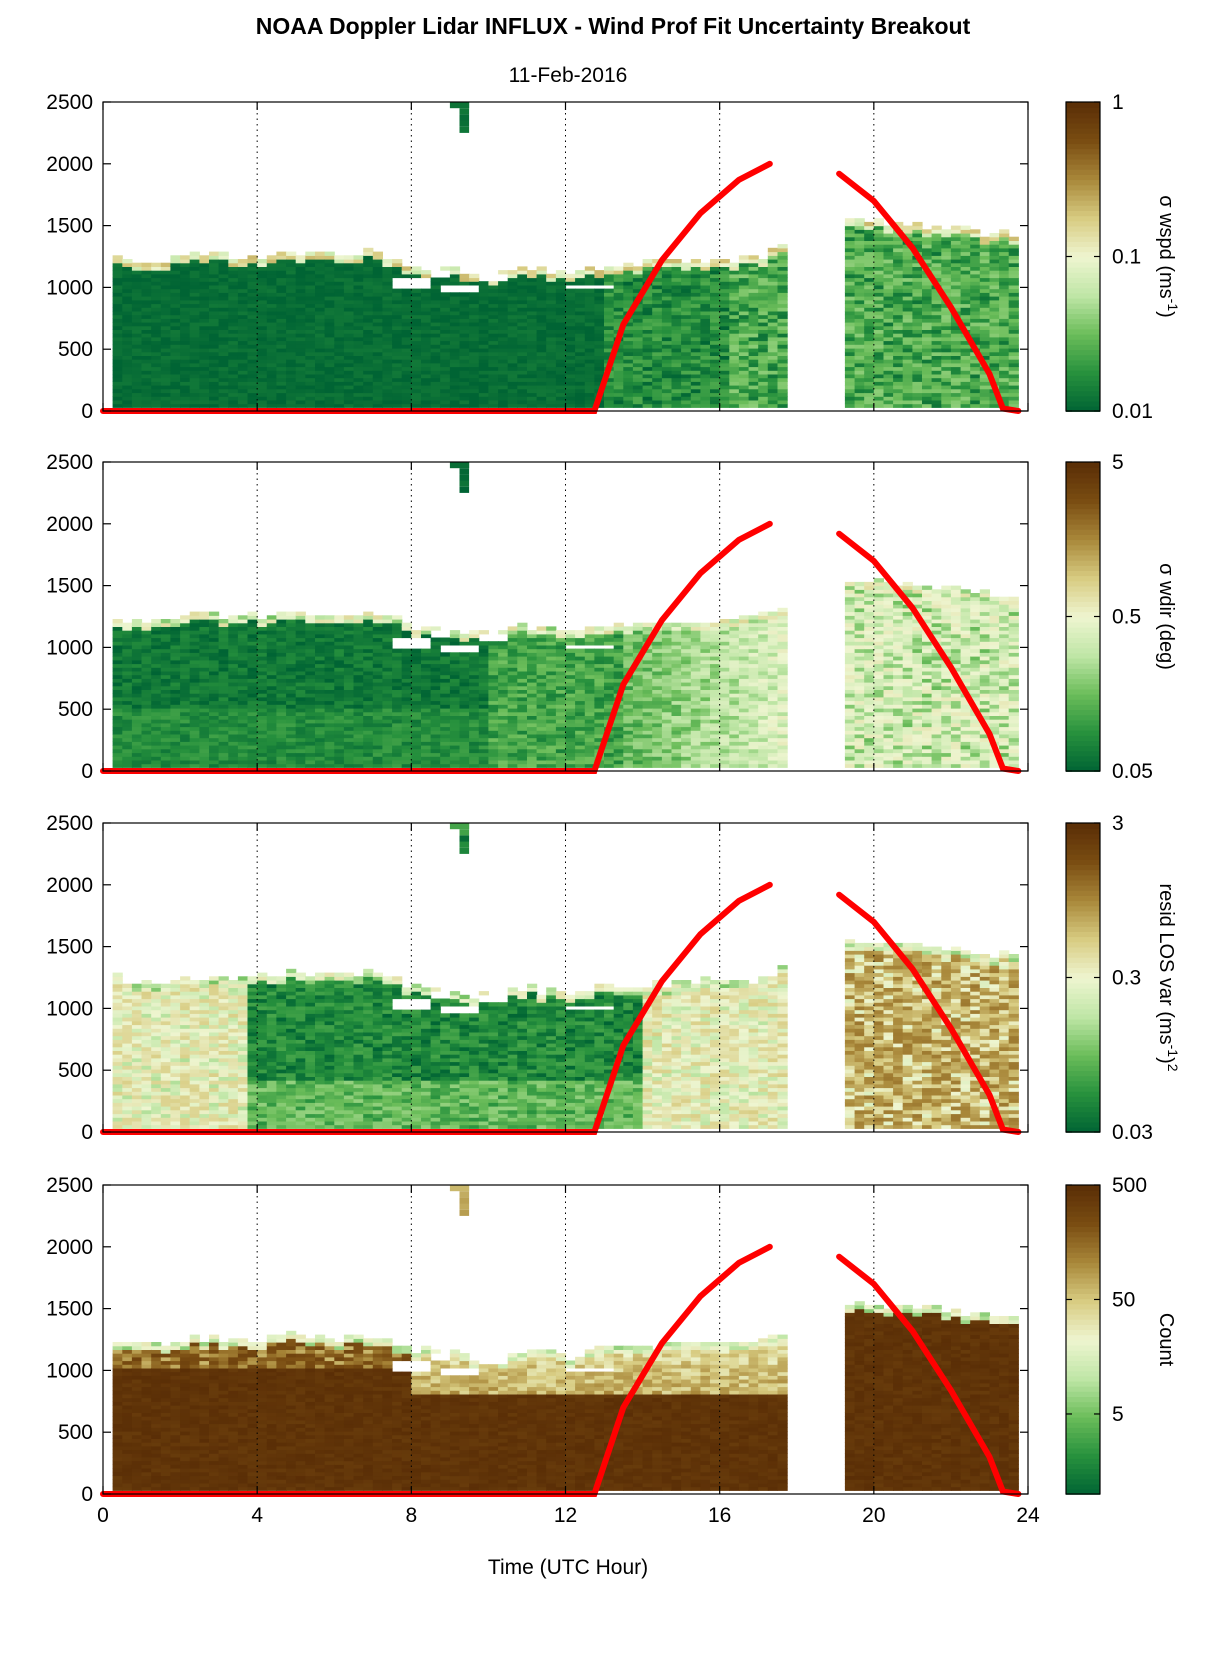 The width and height of the screenshot is (1227, 1655). Describe the element at coordinates (1083, 228) in the screenshot. I see `colorbar-swatch` at that location.